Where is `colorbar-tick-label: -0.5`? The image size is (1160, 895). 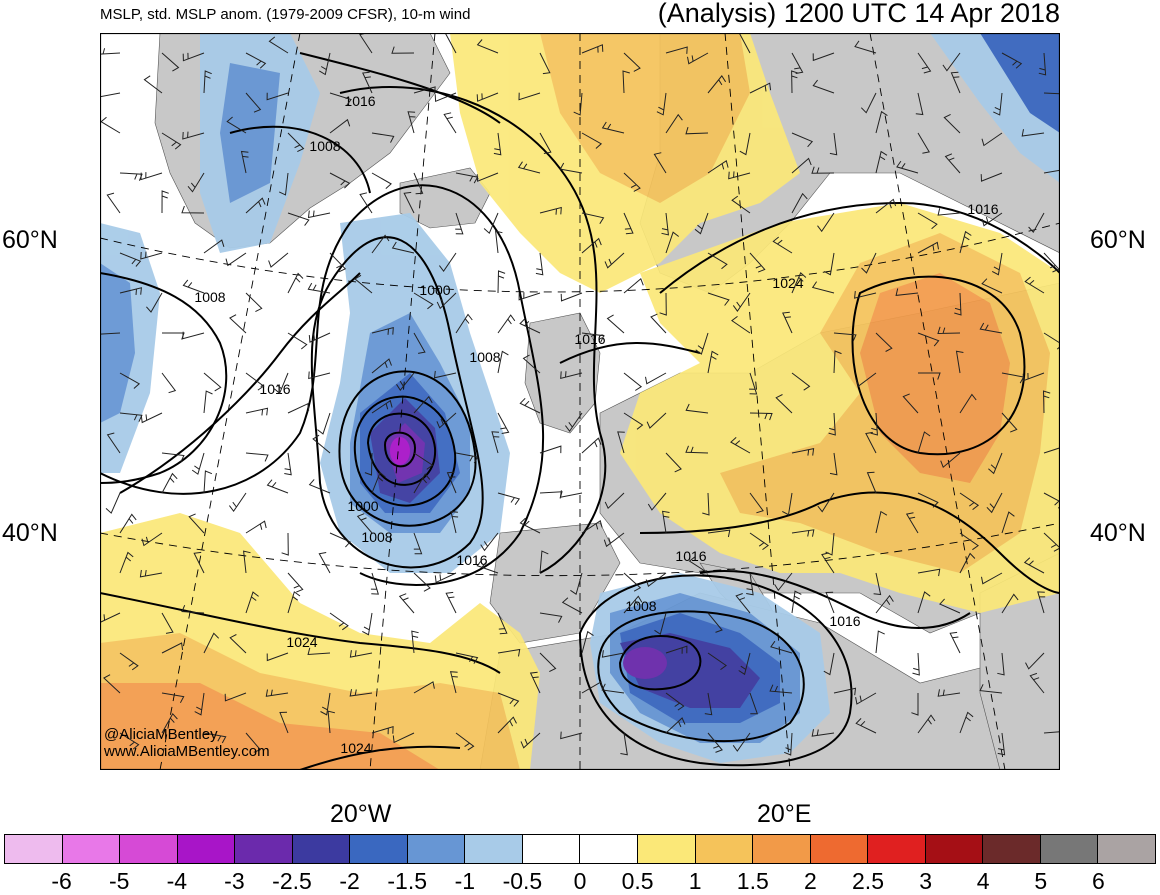 colorbar-tick-label: -0.5 is located at coordinates (522, 881).